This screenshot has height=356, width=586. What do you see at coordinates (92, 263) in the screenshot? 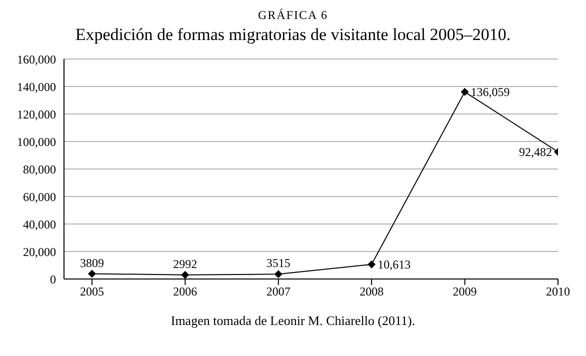
I see `text: 3809` at bounding box center [92, 263].